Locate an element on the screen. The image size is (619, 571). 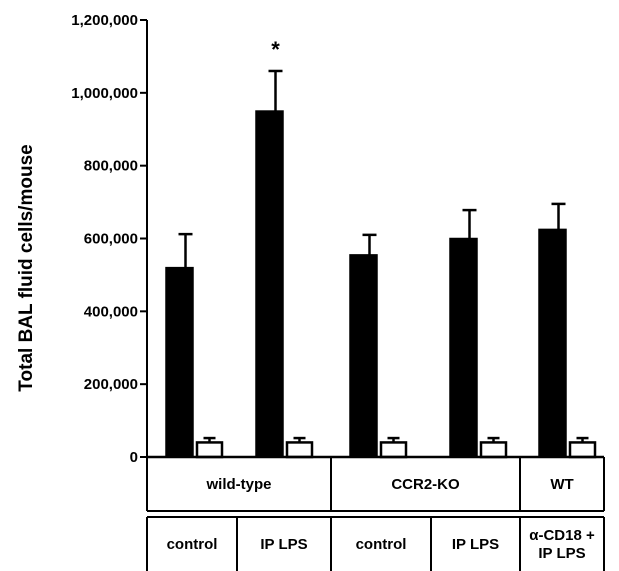
y-tick-label: 400,000 is located at coordinates (111, 311).